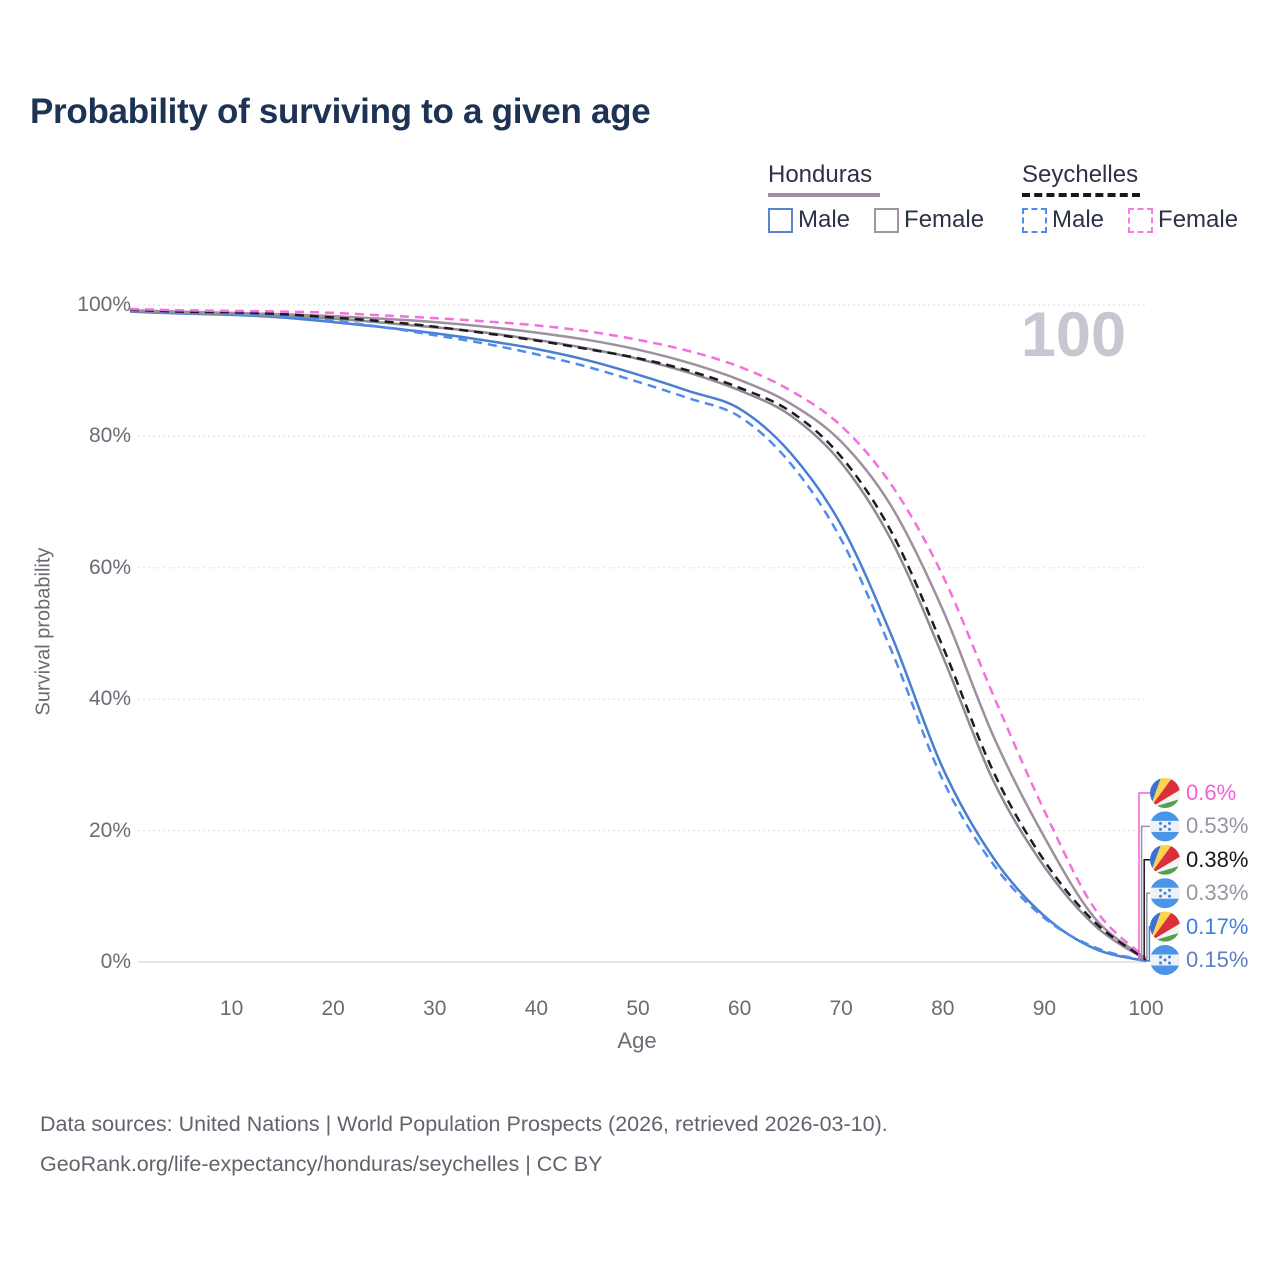  I want to click on y-axis-title: Survival probability, so click(43, 631).